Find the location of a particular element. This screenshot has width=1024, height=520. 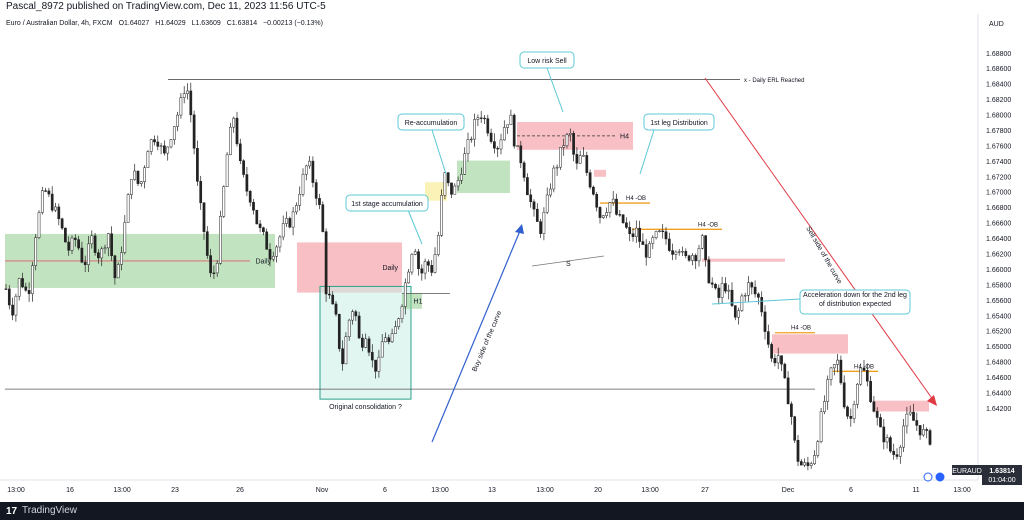

alert-icons is located at coordinates (934, 477).